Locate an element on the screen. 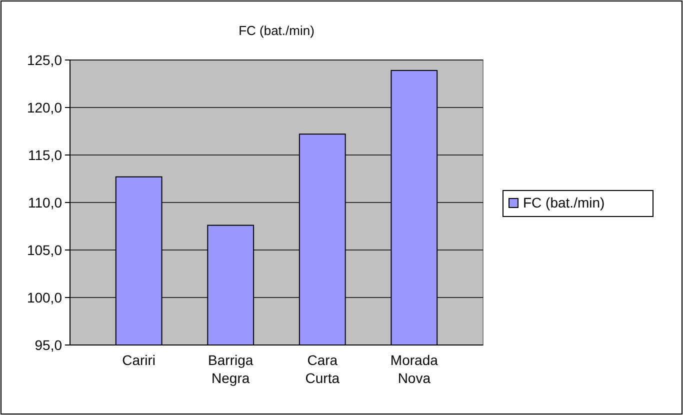 This screenshot has width=683, height=415. x-tick-label: Cara Curta is located at coordinates (322, 369).